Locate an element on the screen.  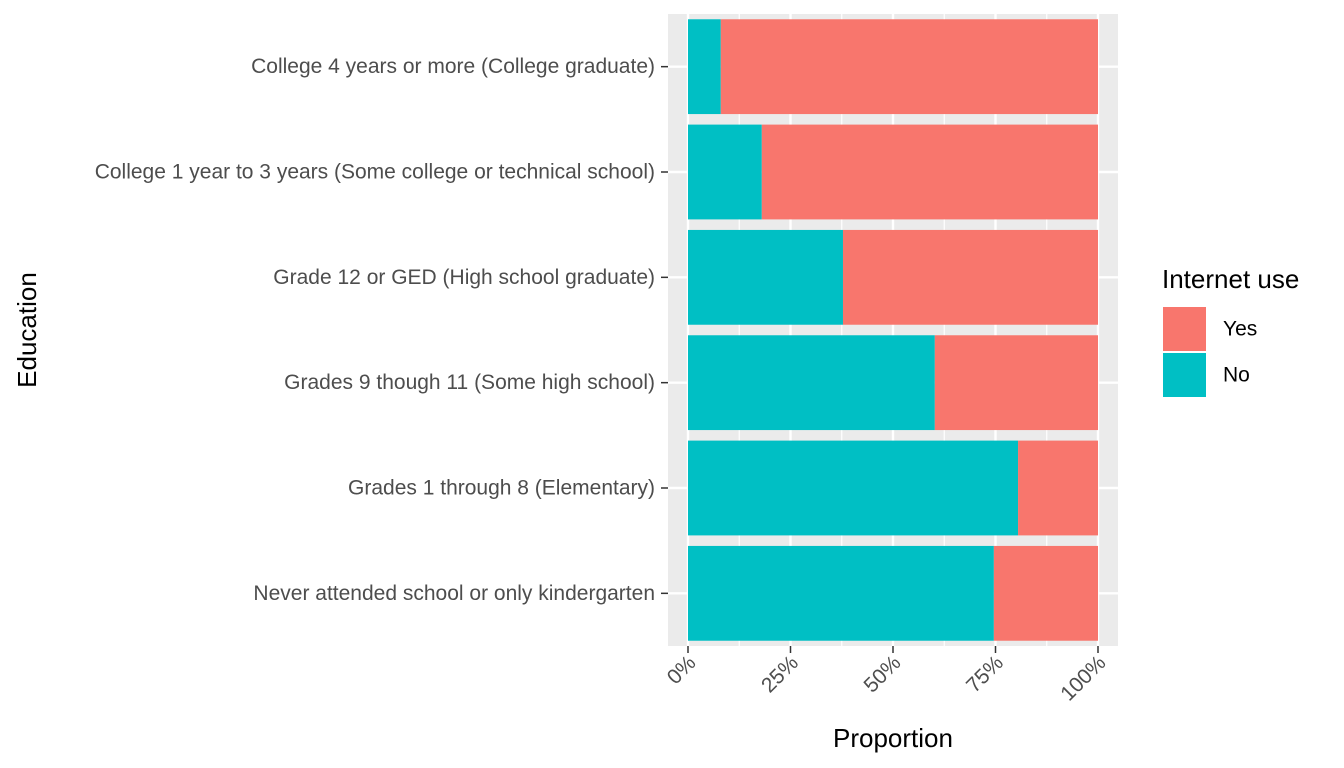
x-axis-title: Proportion is located at coordinates (893, 738).